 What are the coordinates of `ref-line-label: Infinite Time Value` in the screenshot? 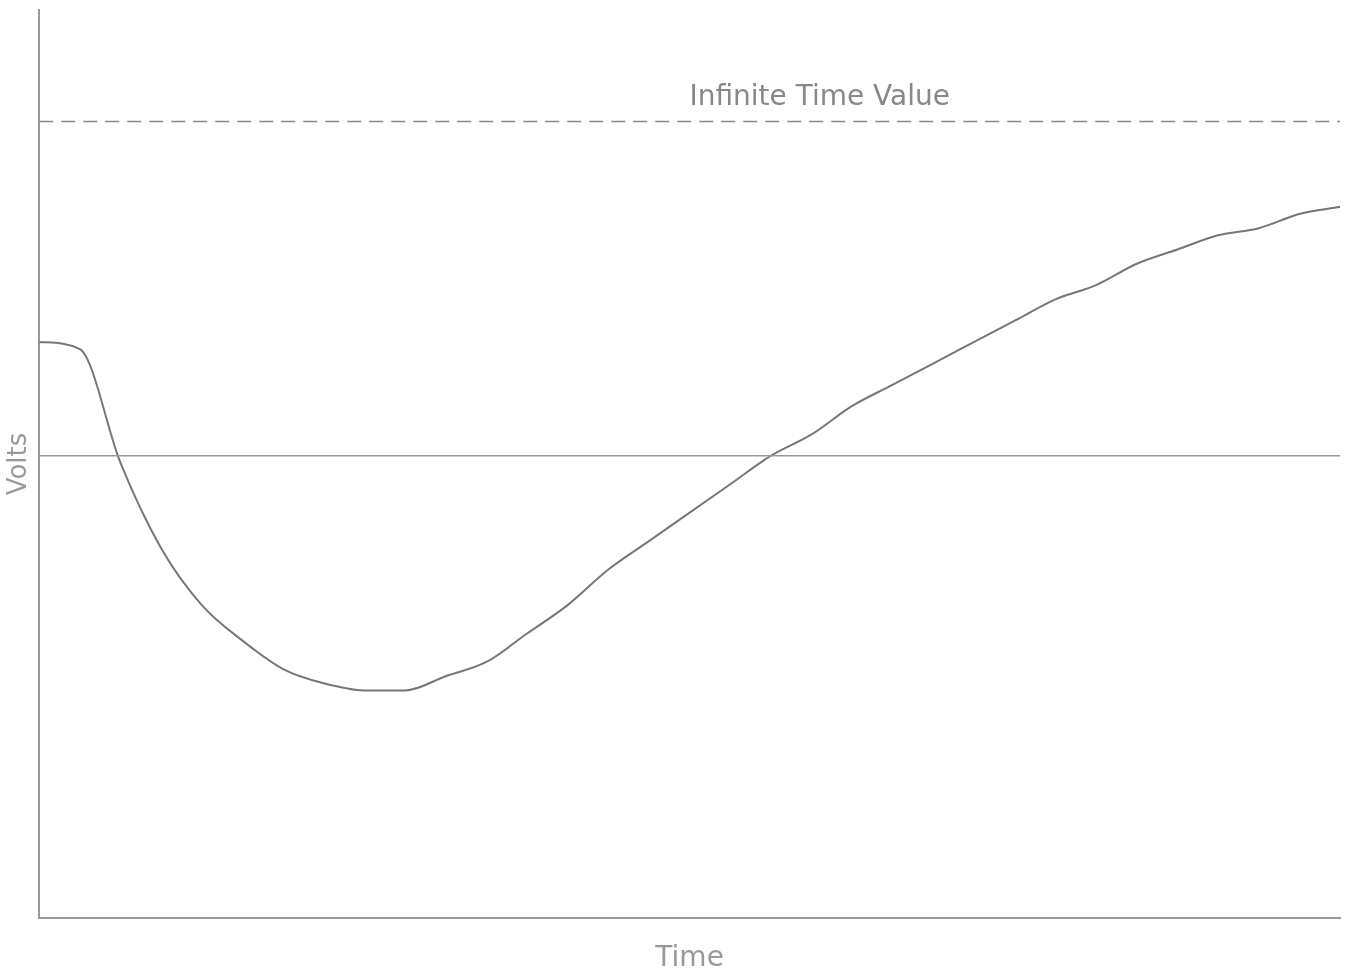 It's located at (819, 95).